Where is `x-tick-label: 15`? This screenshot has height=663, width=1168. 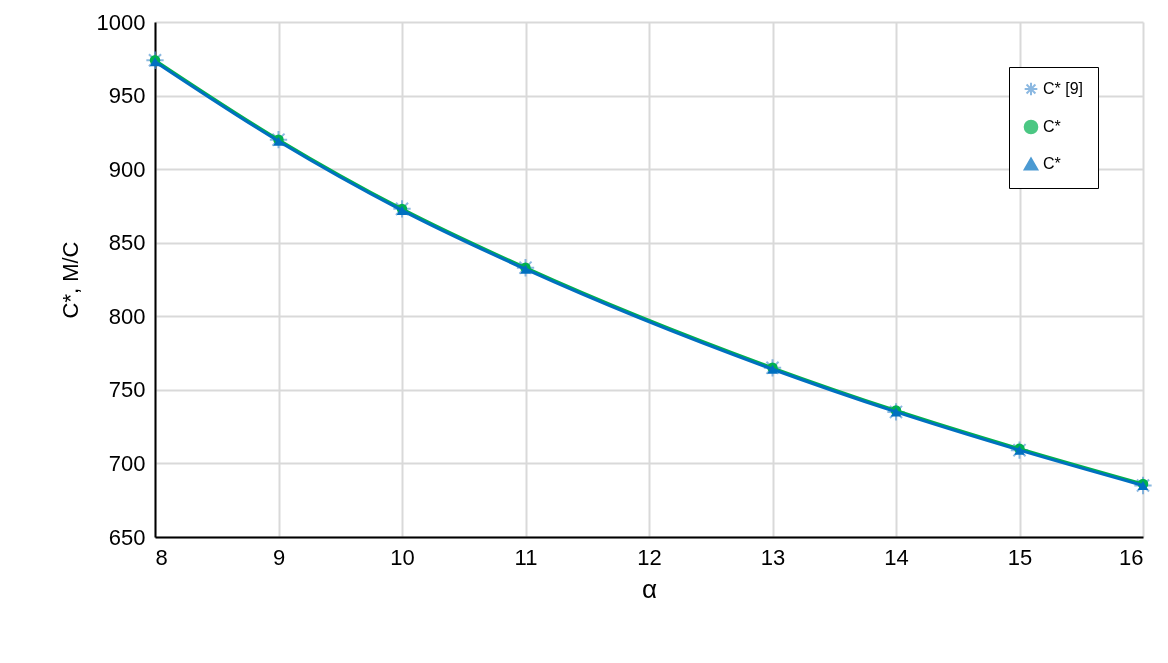
x-tick-label: 15 is located at coordinates (1020, 557).